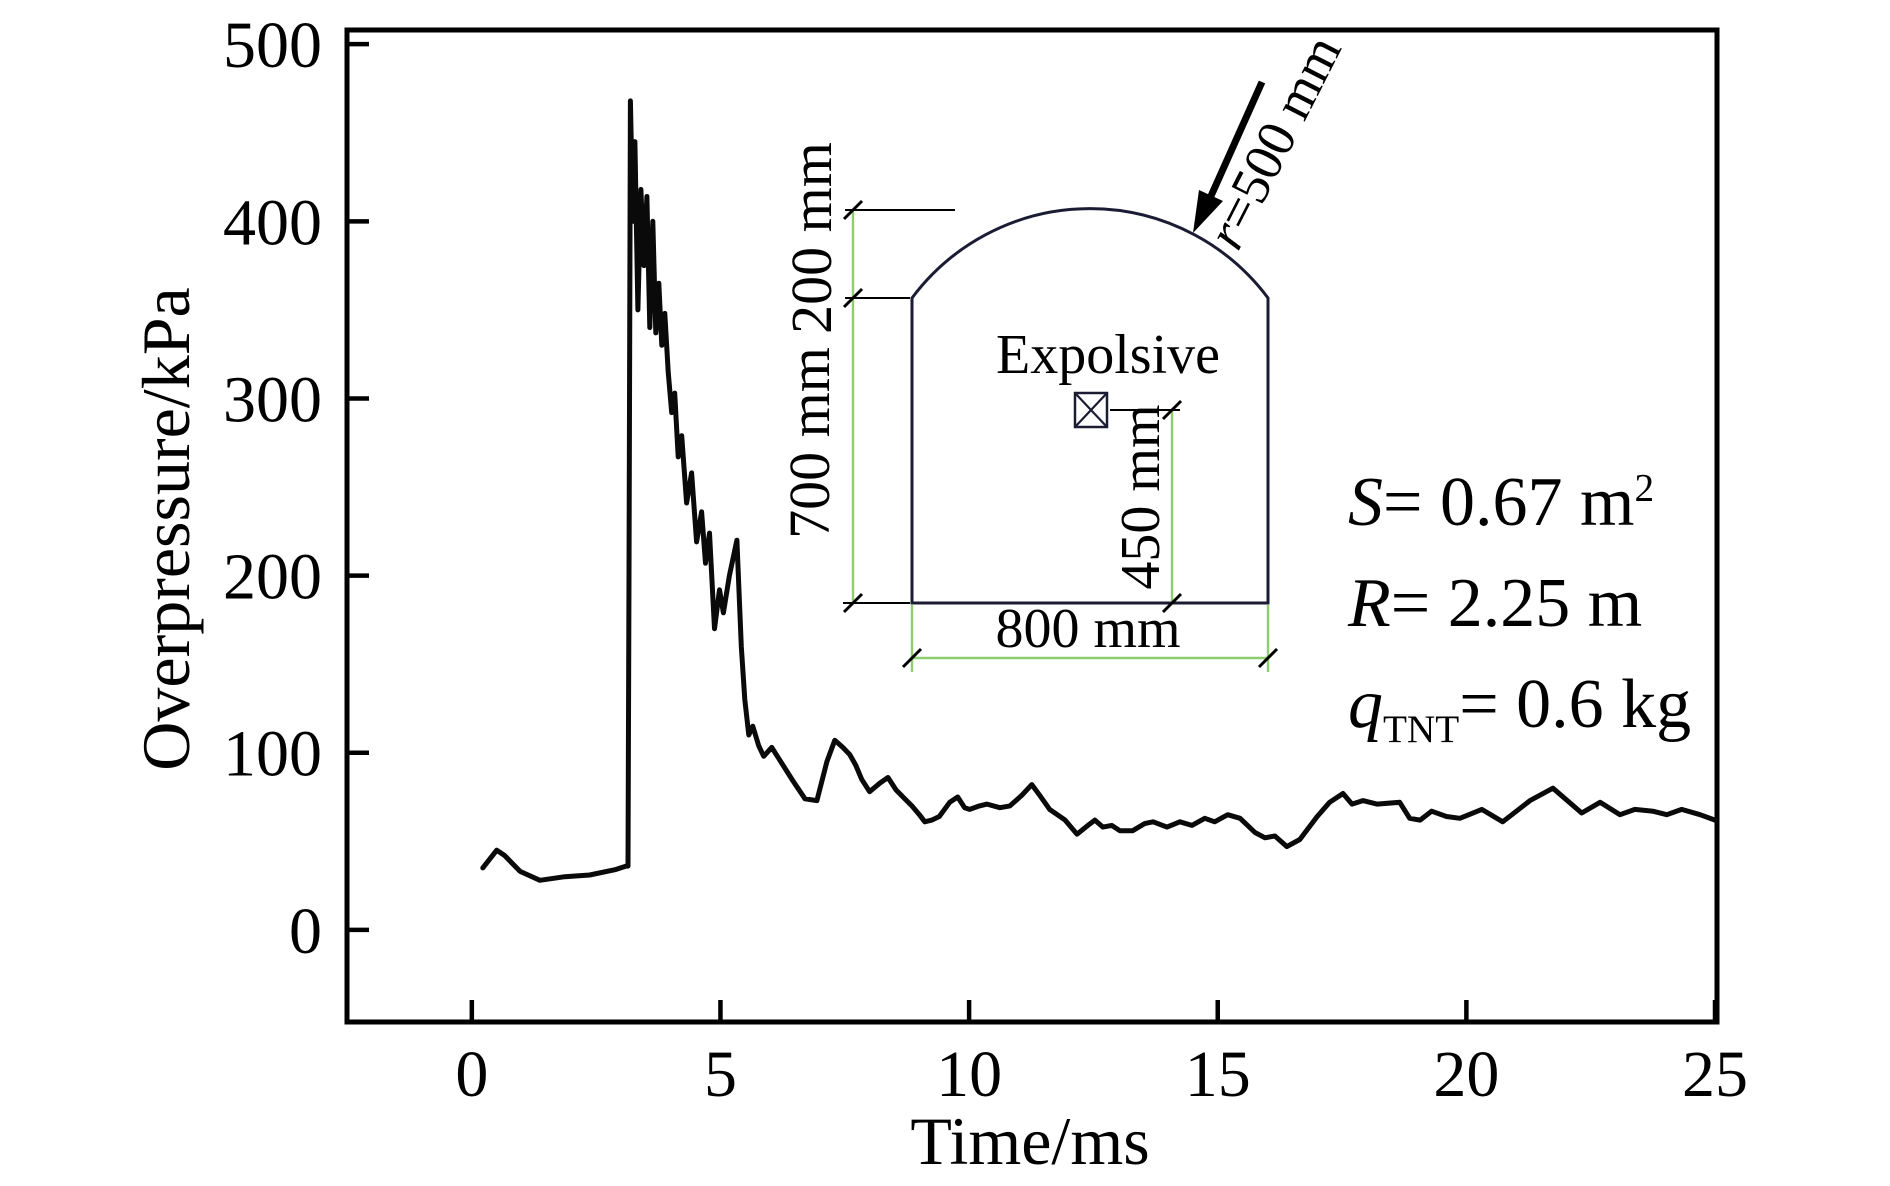 The height and width of the screenshot is (1186, 1890). What do you see at coordinates (1715, 1074) in the screenshot?
I see `x-tick-label: 25` at bounding box center [1715, 1074].